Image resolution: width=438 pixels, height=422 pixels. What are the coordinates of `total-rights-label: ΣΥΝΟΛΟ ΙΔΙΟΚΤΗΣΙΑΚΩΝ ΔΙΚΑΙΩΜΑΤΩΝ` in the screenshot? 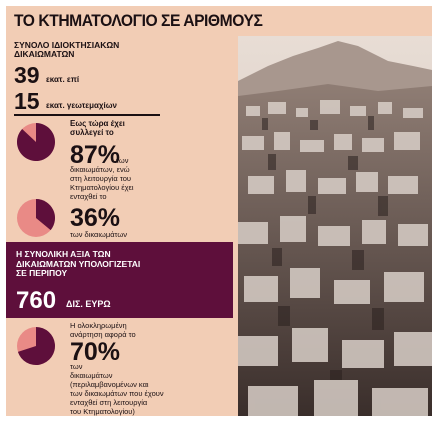 It's located at (66, 50).